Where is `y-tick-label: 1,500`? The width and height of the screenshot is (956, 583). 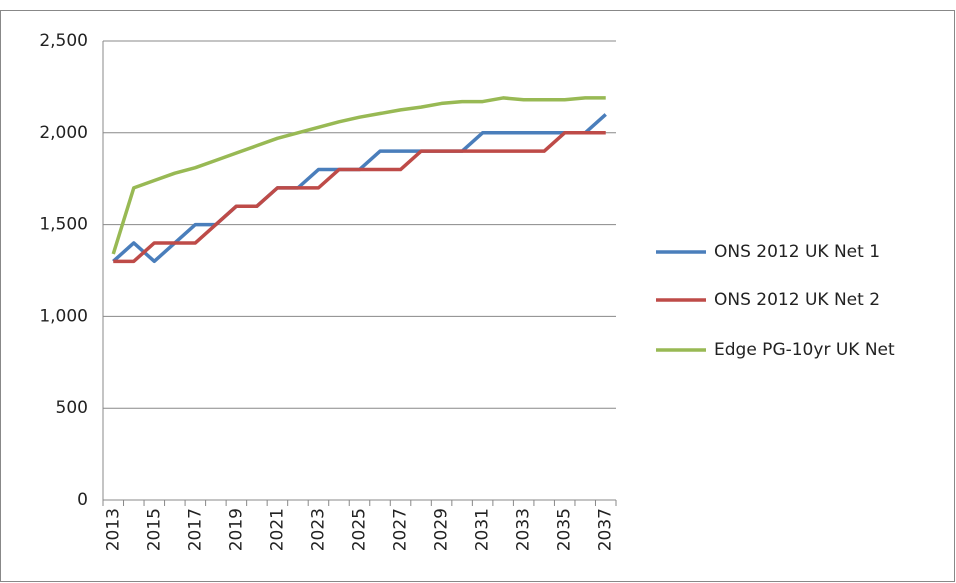 y-tick-label: 1,500 is located at coordinates (63, 225).